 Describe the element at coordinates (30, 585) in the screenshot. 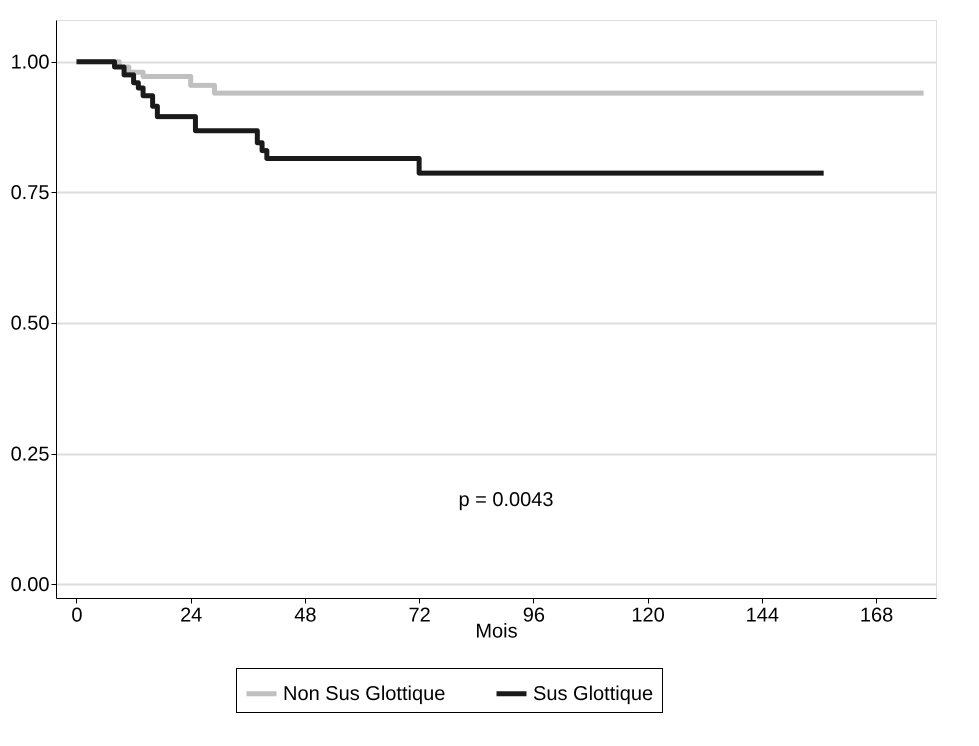

I see `y-tick-label: 0.00` at that location.